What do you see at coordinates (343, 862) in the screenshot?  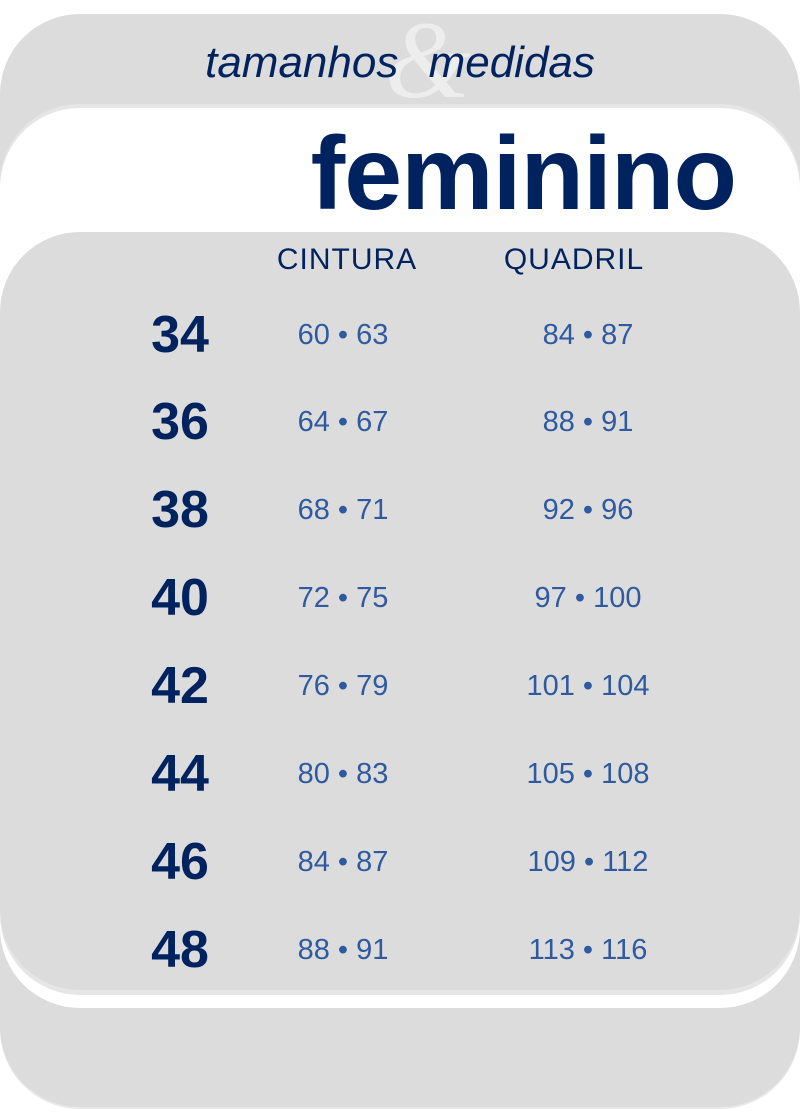 I see `waist-range: 84 • 87` at bounding box center [343, 862].